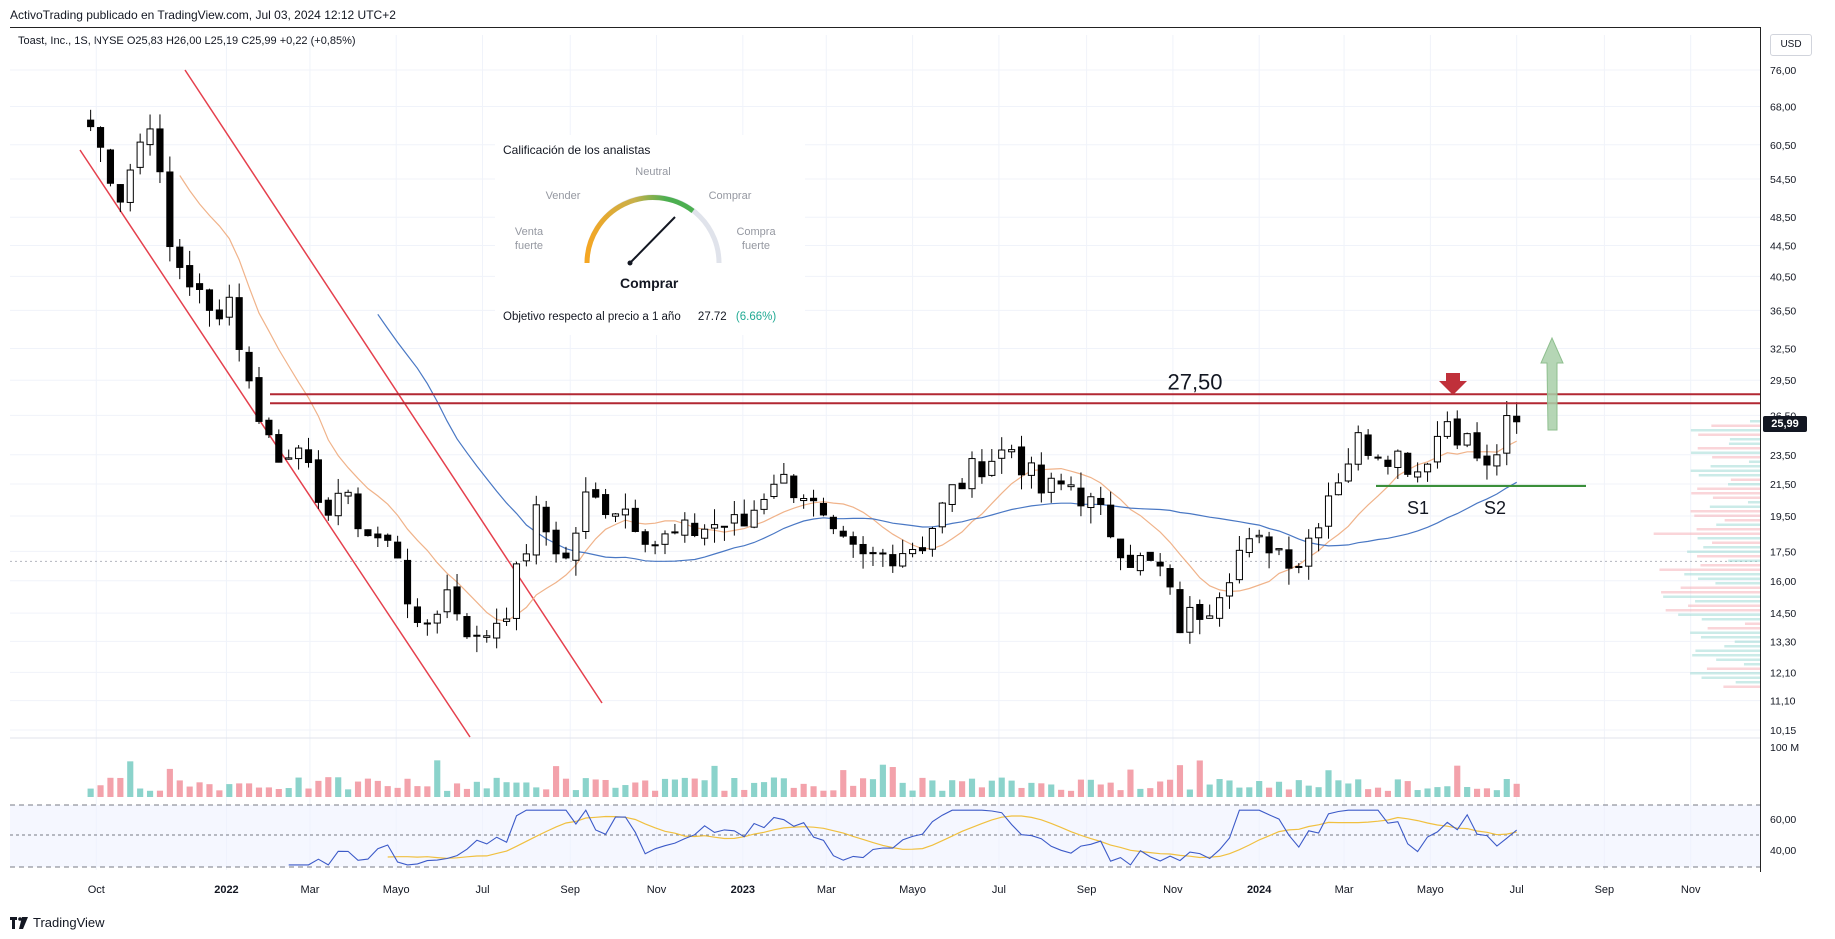  What do you see at coordinates (904, 767) in the screenshot?
I see `volume-bars: 100 M` at bounding box center [904, 767].